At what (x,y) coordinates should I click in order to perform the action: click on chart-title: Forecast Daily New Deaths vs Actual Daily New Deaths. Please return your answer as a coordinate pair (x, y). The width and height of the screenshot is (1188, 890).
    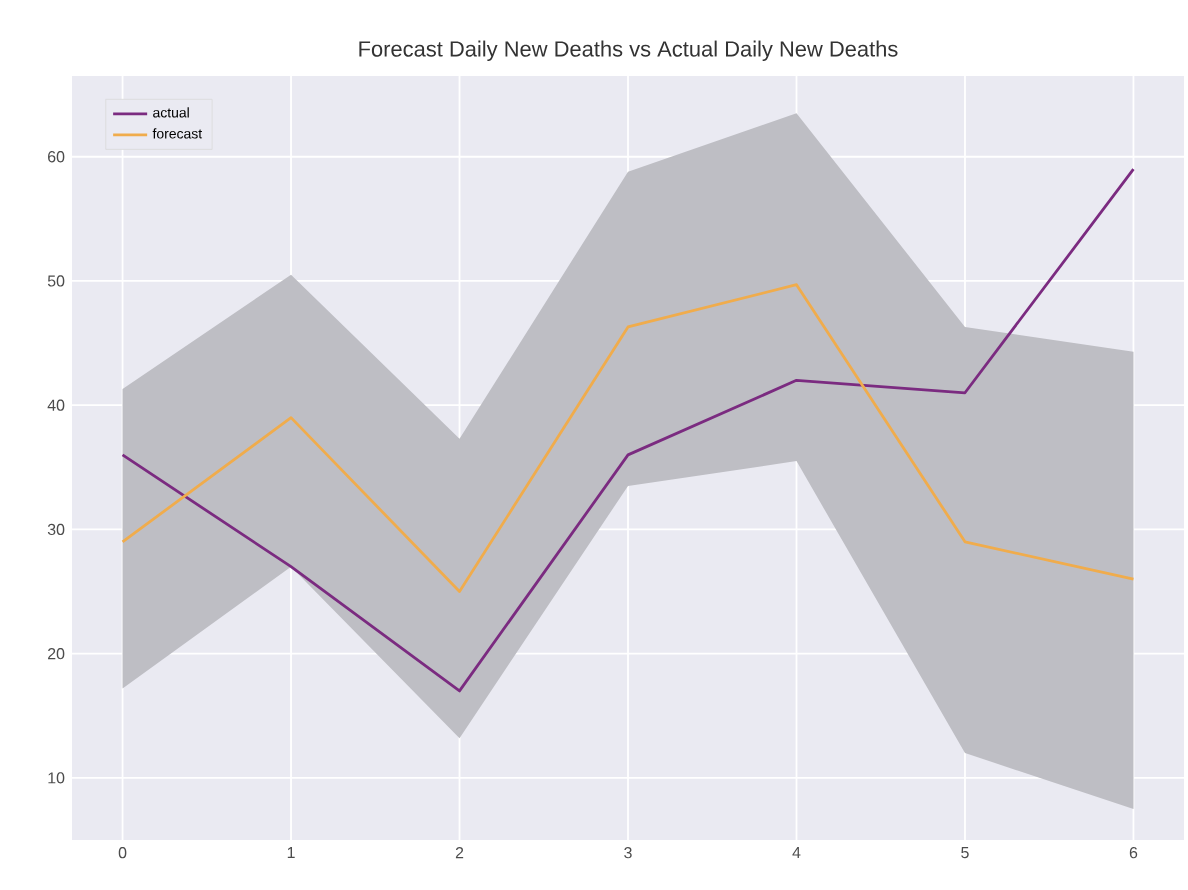
    Looking at the image, I should click on (628, 50).